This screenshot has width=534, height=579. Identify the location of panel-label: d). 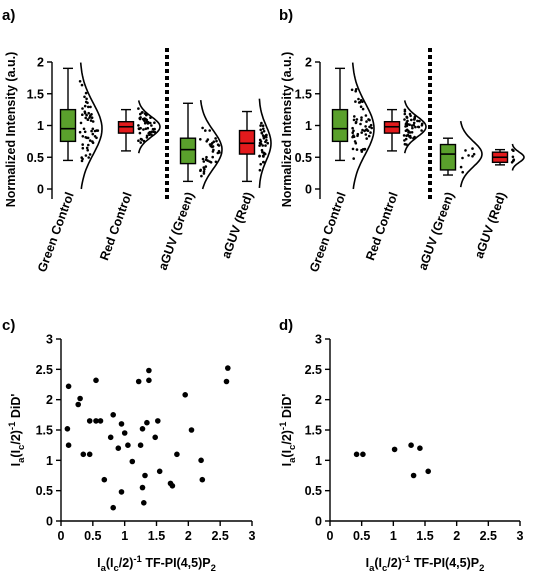
(286, 325).